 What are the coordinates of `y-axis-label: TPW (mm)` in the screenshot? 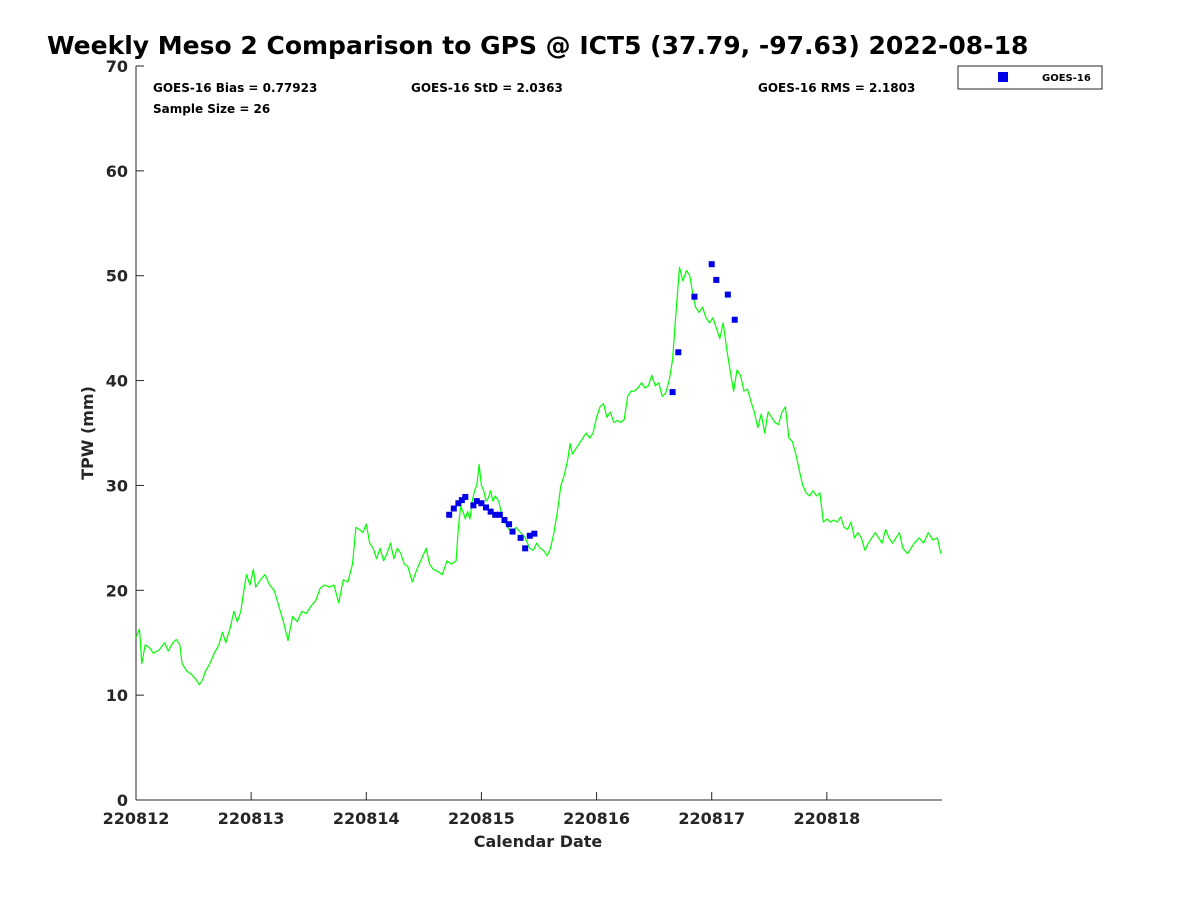 It's located at (87, 433).